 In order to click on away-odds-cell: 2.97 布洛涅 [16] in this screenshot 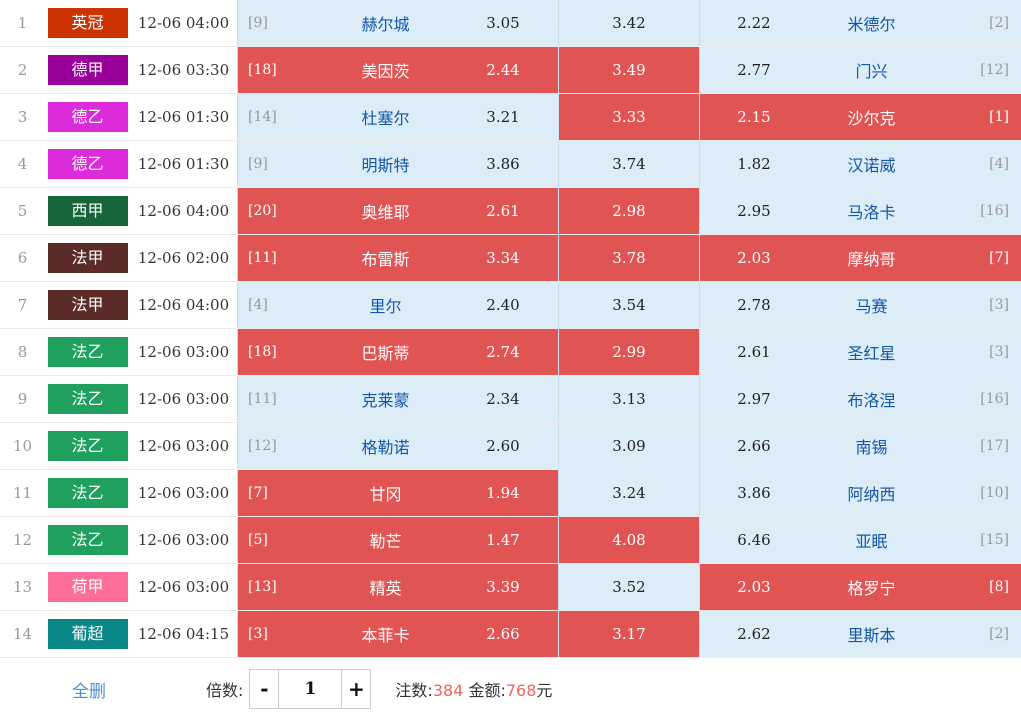, I will do `click(860, 399)`.